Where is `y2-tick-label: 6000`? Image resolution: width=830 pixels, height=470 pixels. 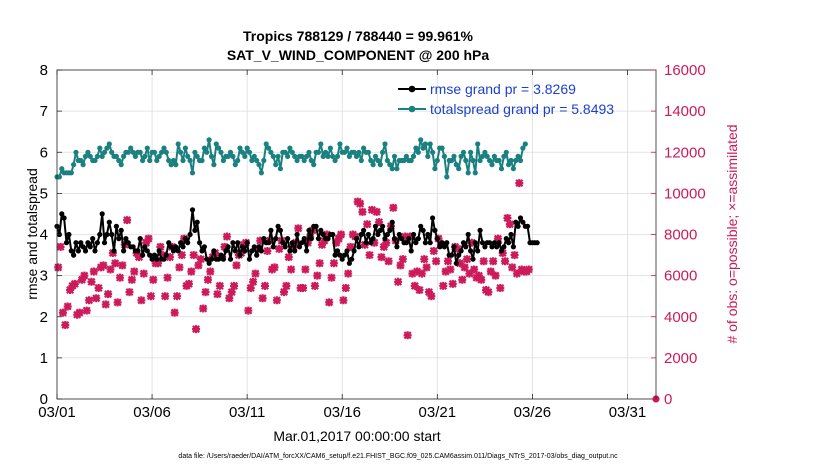 y2-tick-label: 6000 is located at coordinates (680, 276).